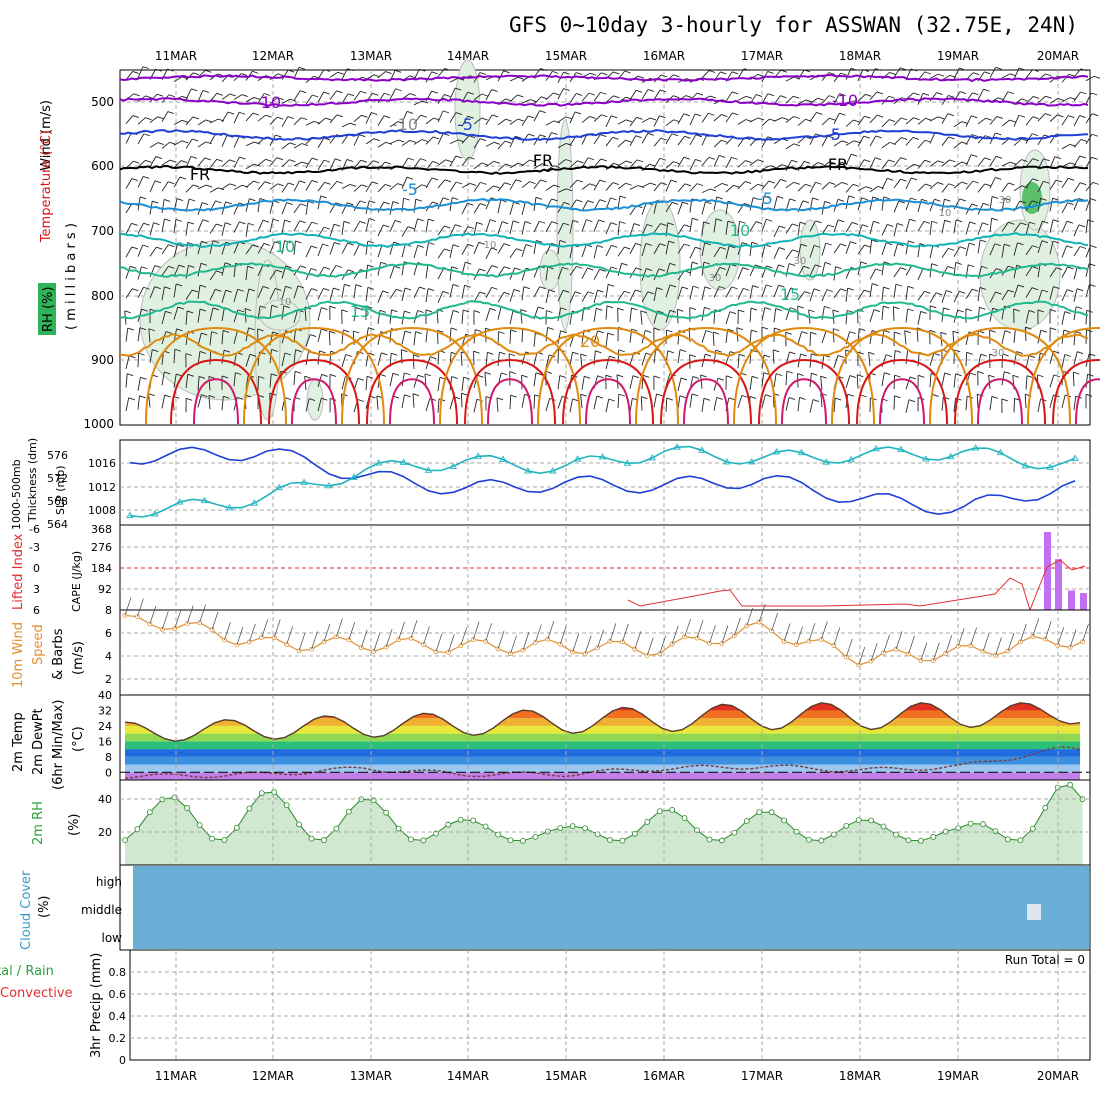  Describe the element at coordinates (664, 56) in the screenshot. I see `date-label-top: 16MAR` at that location.